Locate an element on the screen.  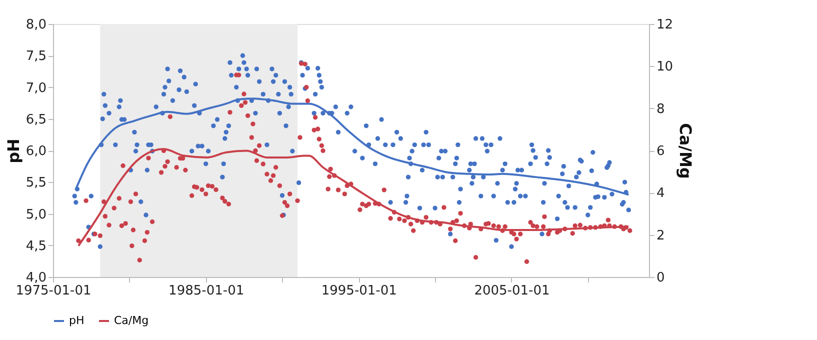
x-tick-label: 2005-01-01 is located at coordinates (512, 291).